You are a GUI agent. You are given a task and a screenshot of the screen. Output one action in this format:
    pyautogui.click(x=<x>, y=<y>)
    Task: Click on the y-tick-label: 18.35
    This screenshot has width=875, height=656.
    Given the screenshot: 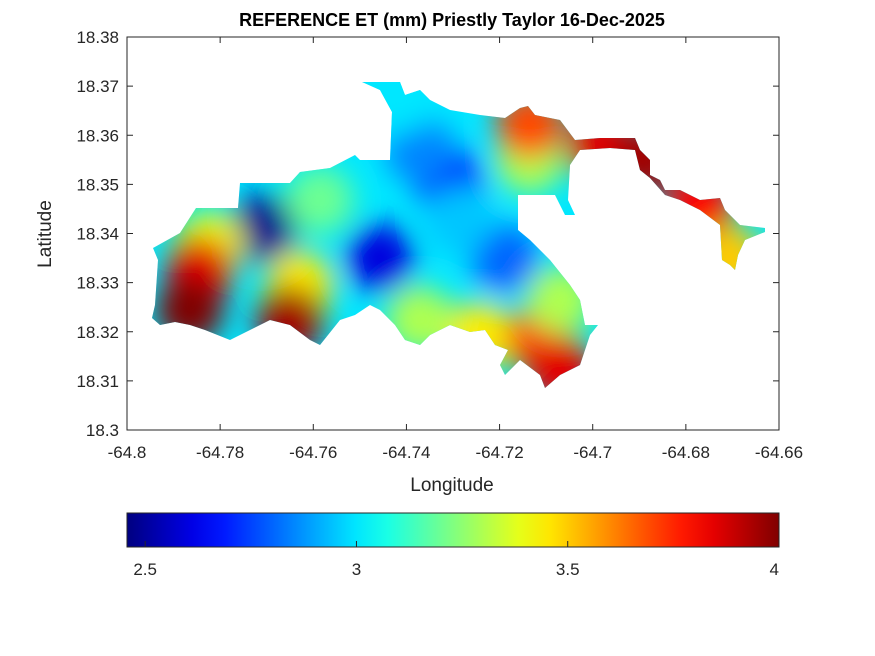 What is the action you would take?
    pyautogui.click(x=97, y=184)
    